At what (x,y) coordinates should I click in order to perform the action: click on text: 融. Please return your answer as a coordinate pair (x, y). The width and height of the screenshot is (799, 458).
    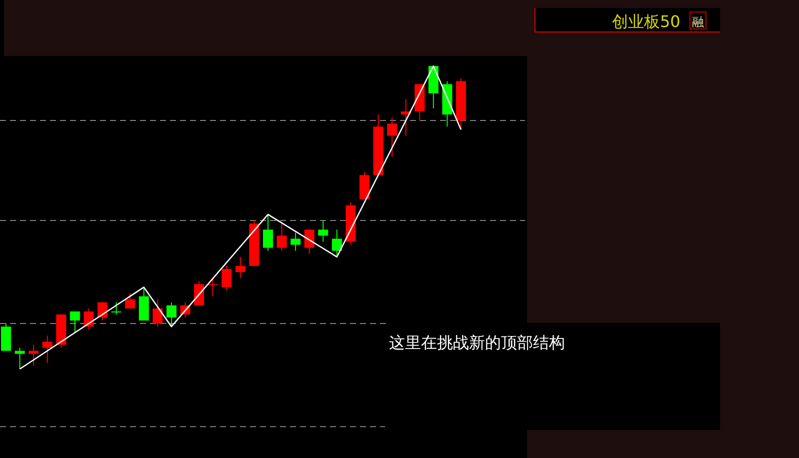
    Looking at the image, I should click on (698, 22).